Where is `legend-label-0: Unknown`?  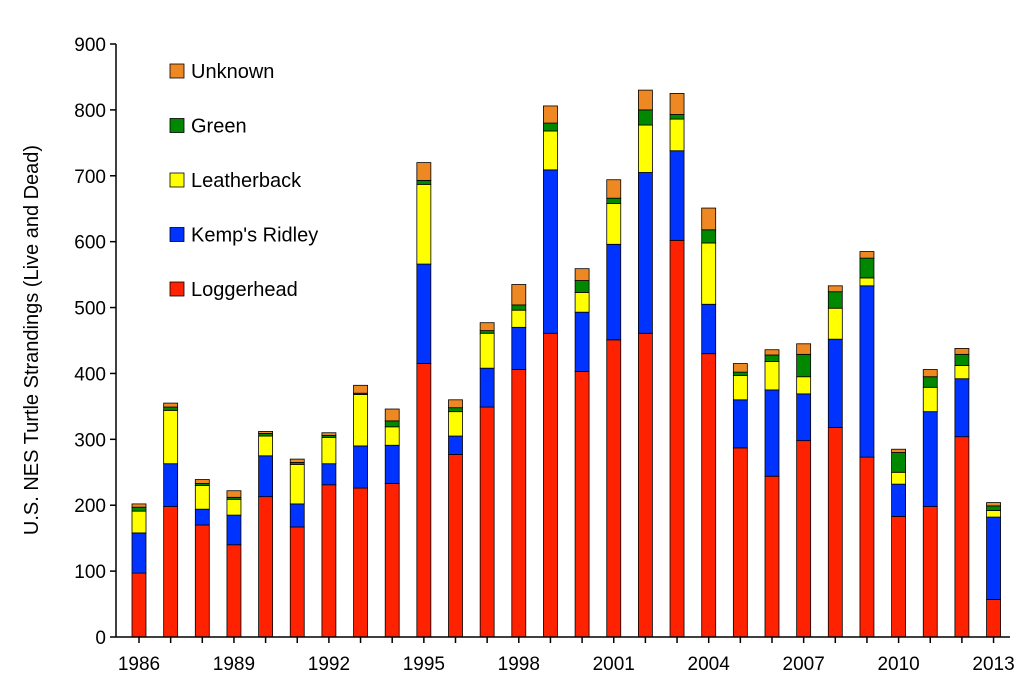 legend-label-0: Unknown is located at coordinates (232, 72).